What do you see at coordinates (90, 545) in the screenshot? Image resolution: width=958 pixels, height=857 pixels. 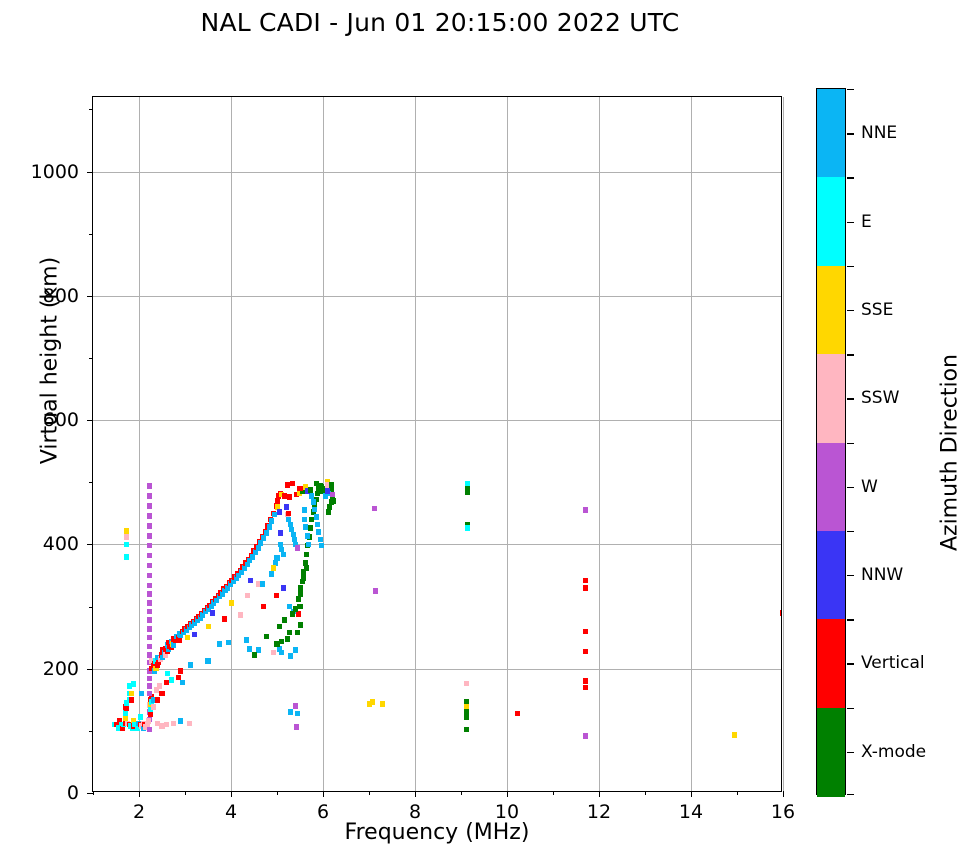 I see `y-tick` at bounding box center [90, 545].